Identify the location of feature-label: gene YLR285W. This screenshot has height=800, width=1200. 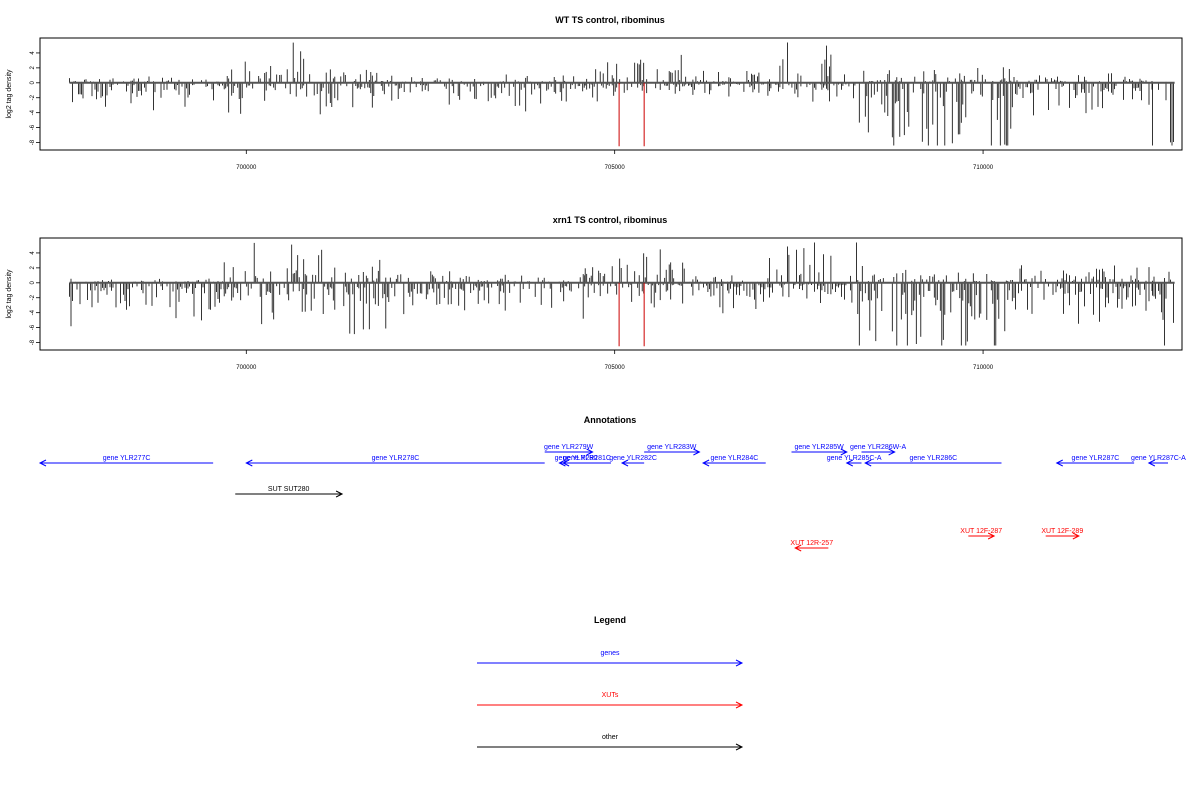
(819, 447).